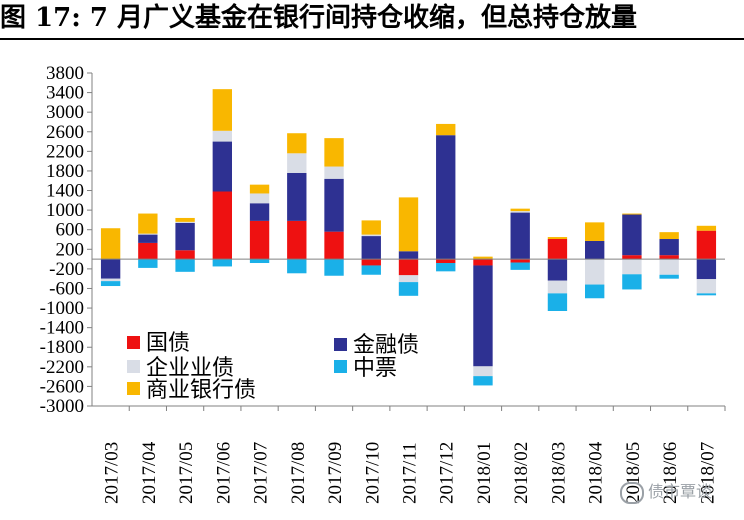  Describe the element at coordinates (340, 366) in the screenshot. I see `legend-swatch-zhongpiao` at that location.